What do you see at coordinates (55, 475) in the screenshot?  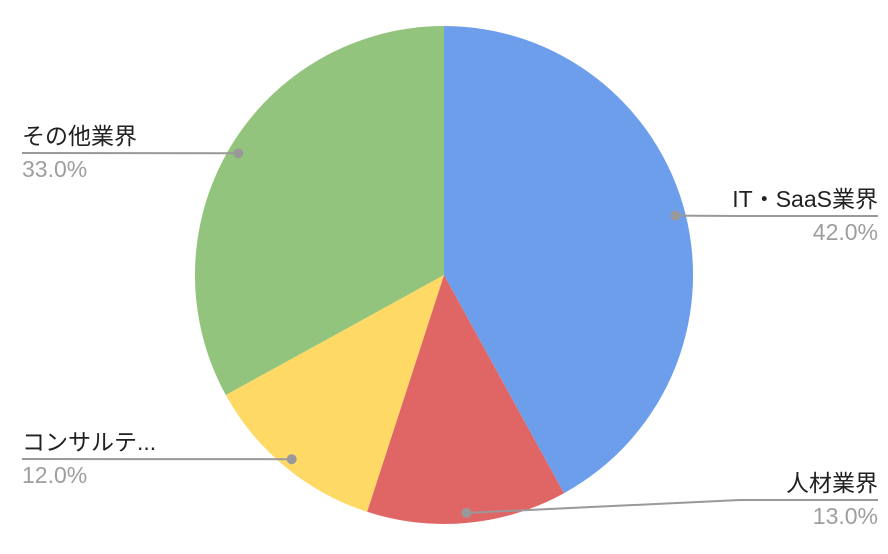 I see `slice-percent-text: 12.0%` at bounding box center [55, 475].